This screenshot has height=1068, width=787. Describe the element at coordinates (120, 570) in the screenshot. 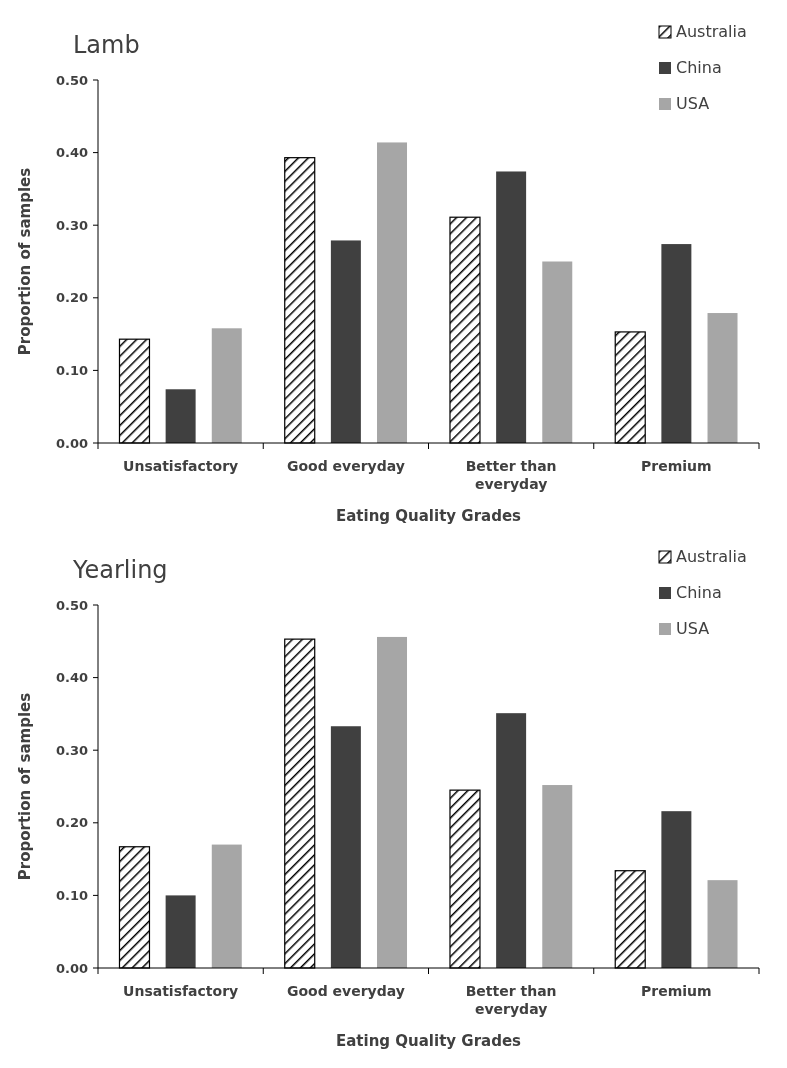

I see `chart-title: Yearling` at that location.